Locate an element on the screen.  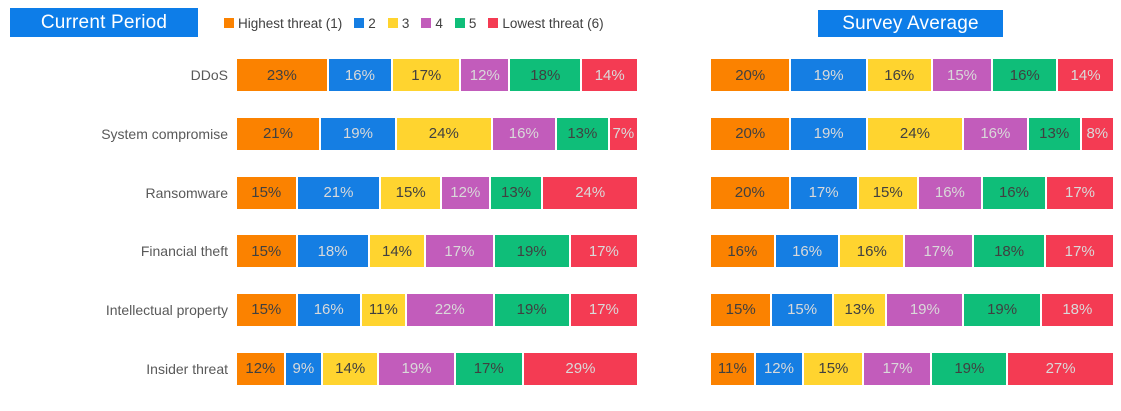
category-label: Ransomware is located at coordinates (186, 192).